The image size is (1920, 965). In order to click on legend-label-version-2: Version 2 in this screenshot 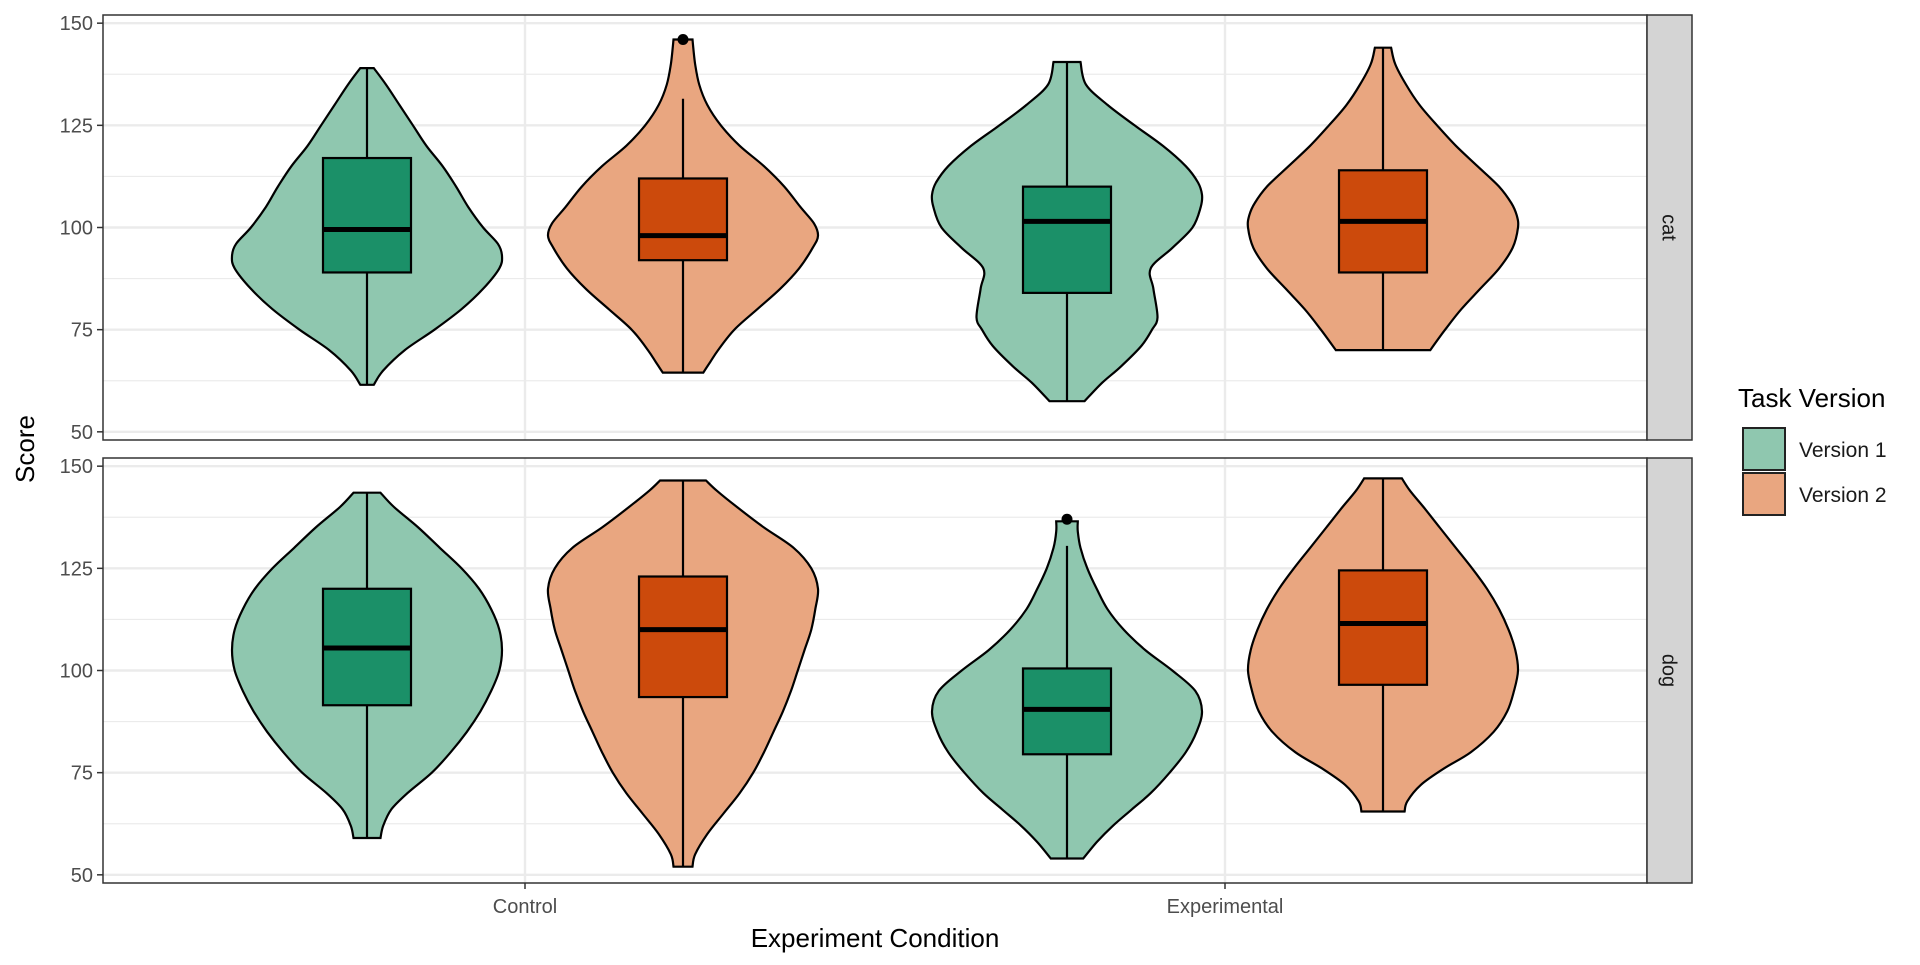, I will do `click(1843, 495)`.